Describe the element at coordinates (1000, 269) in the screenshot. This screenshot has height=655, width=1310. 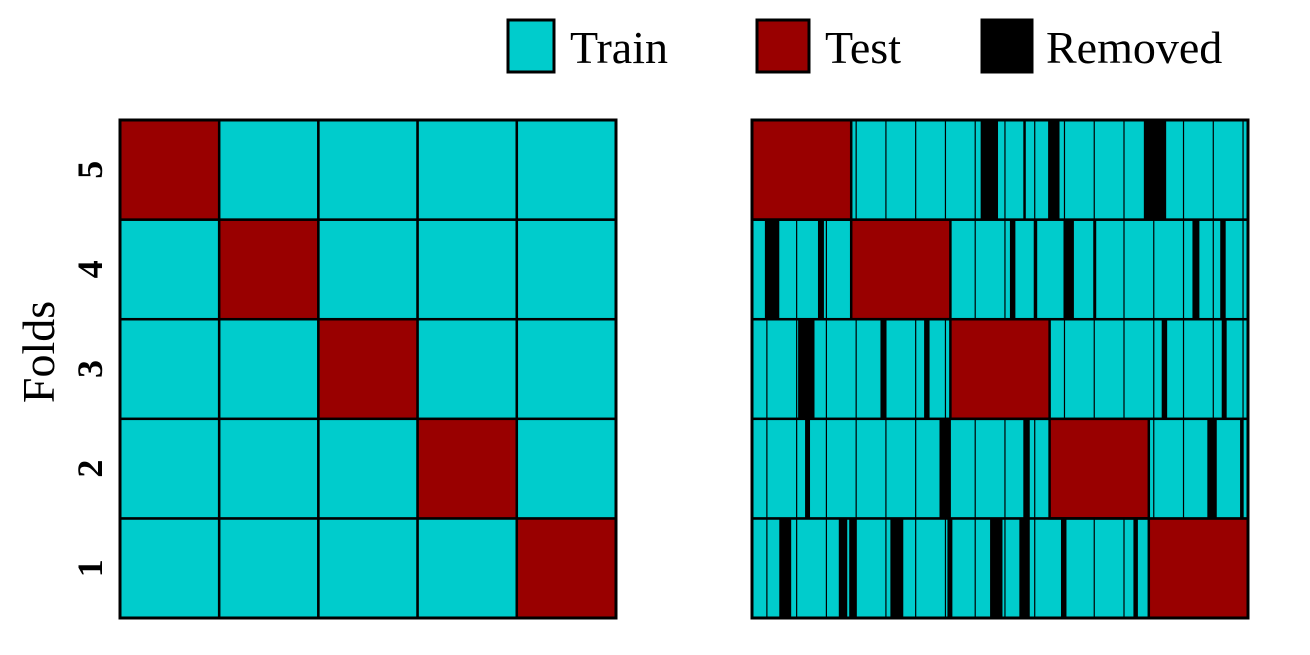
I see `r-fold-4-train-row` at that location.